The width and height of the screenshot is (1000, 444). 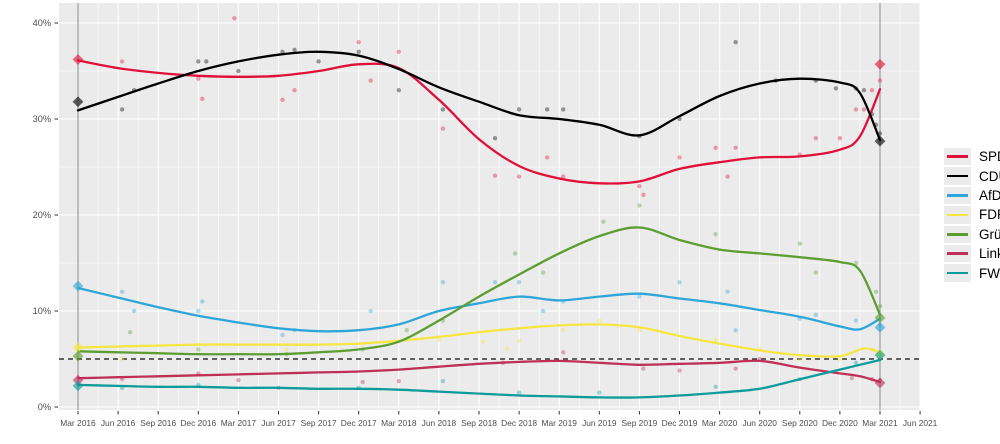 I want to click on y-tick-label: 20%, so click(x=42, y=215).